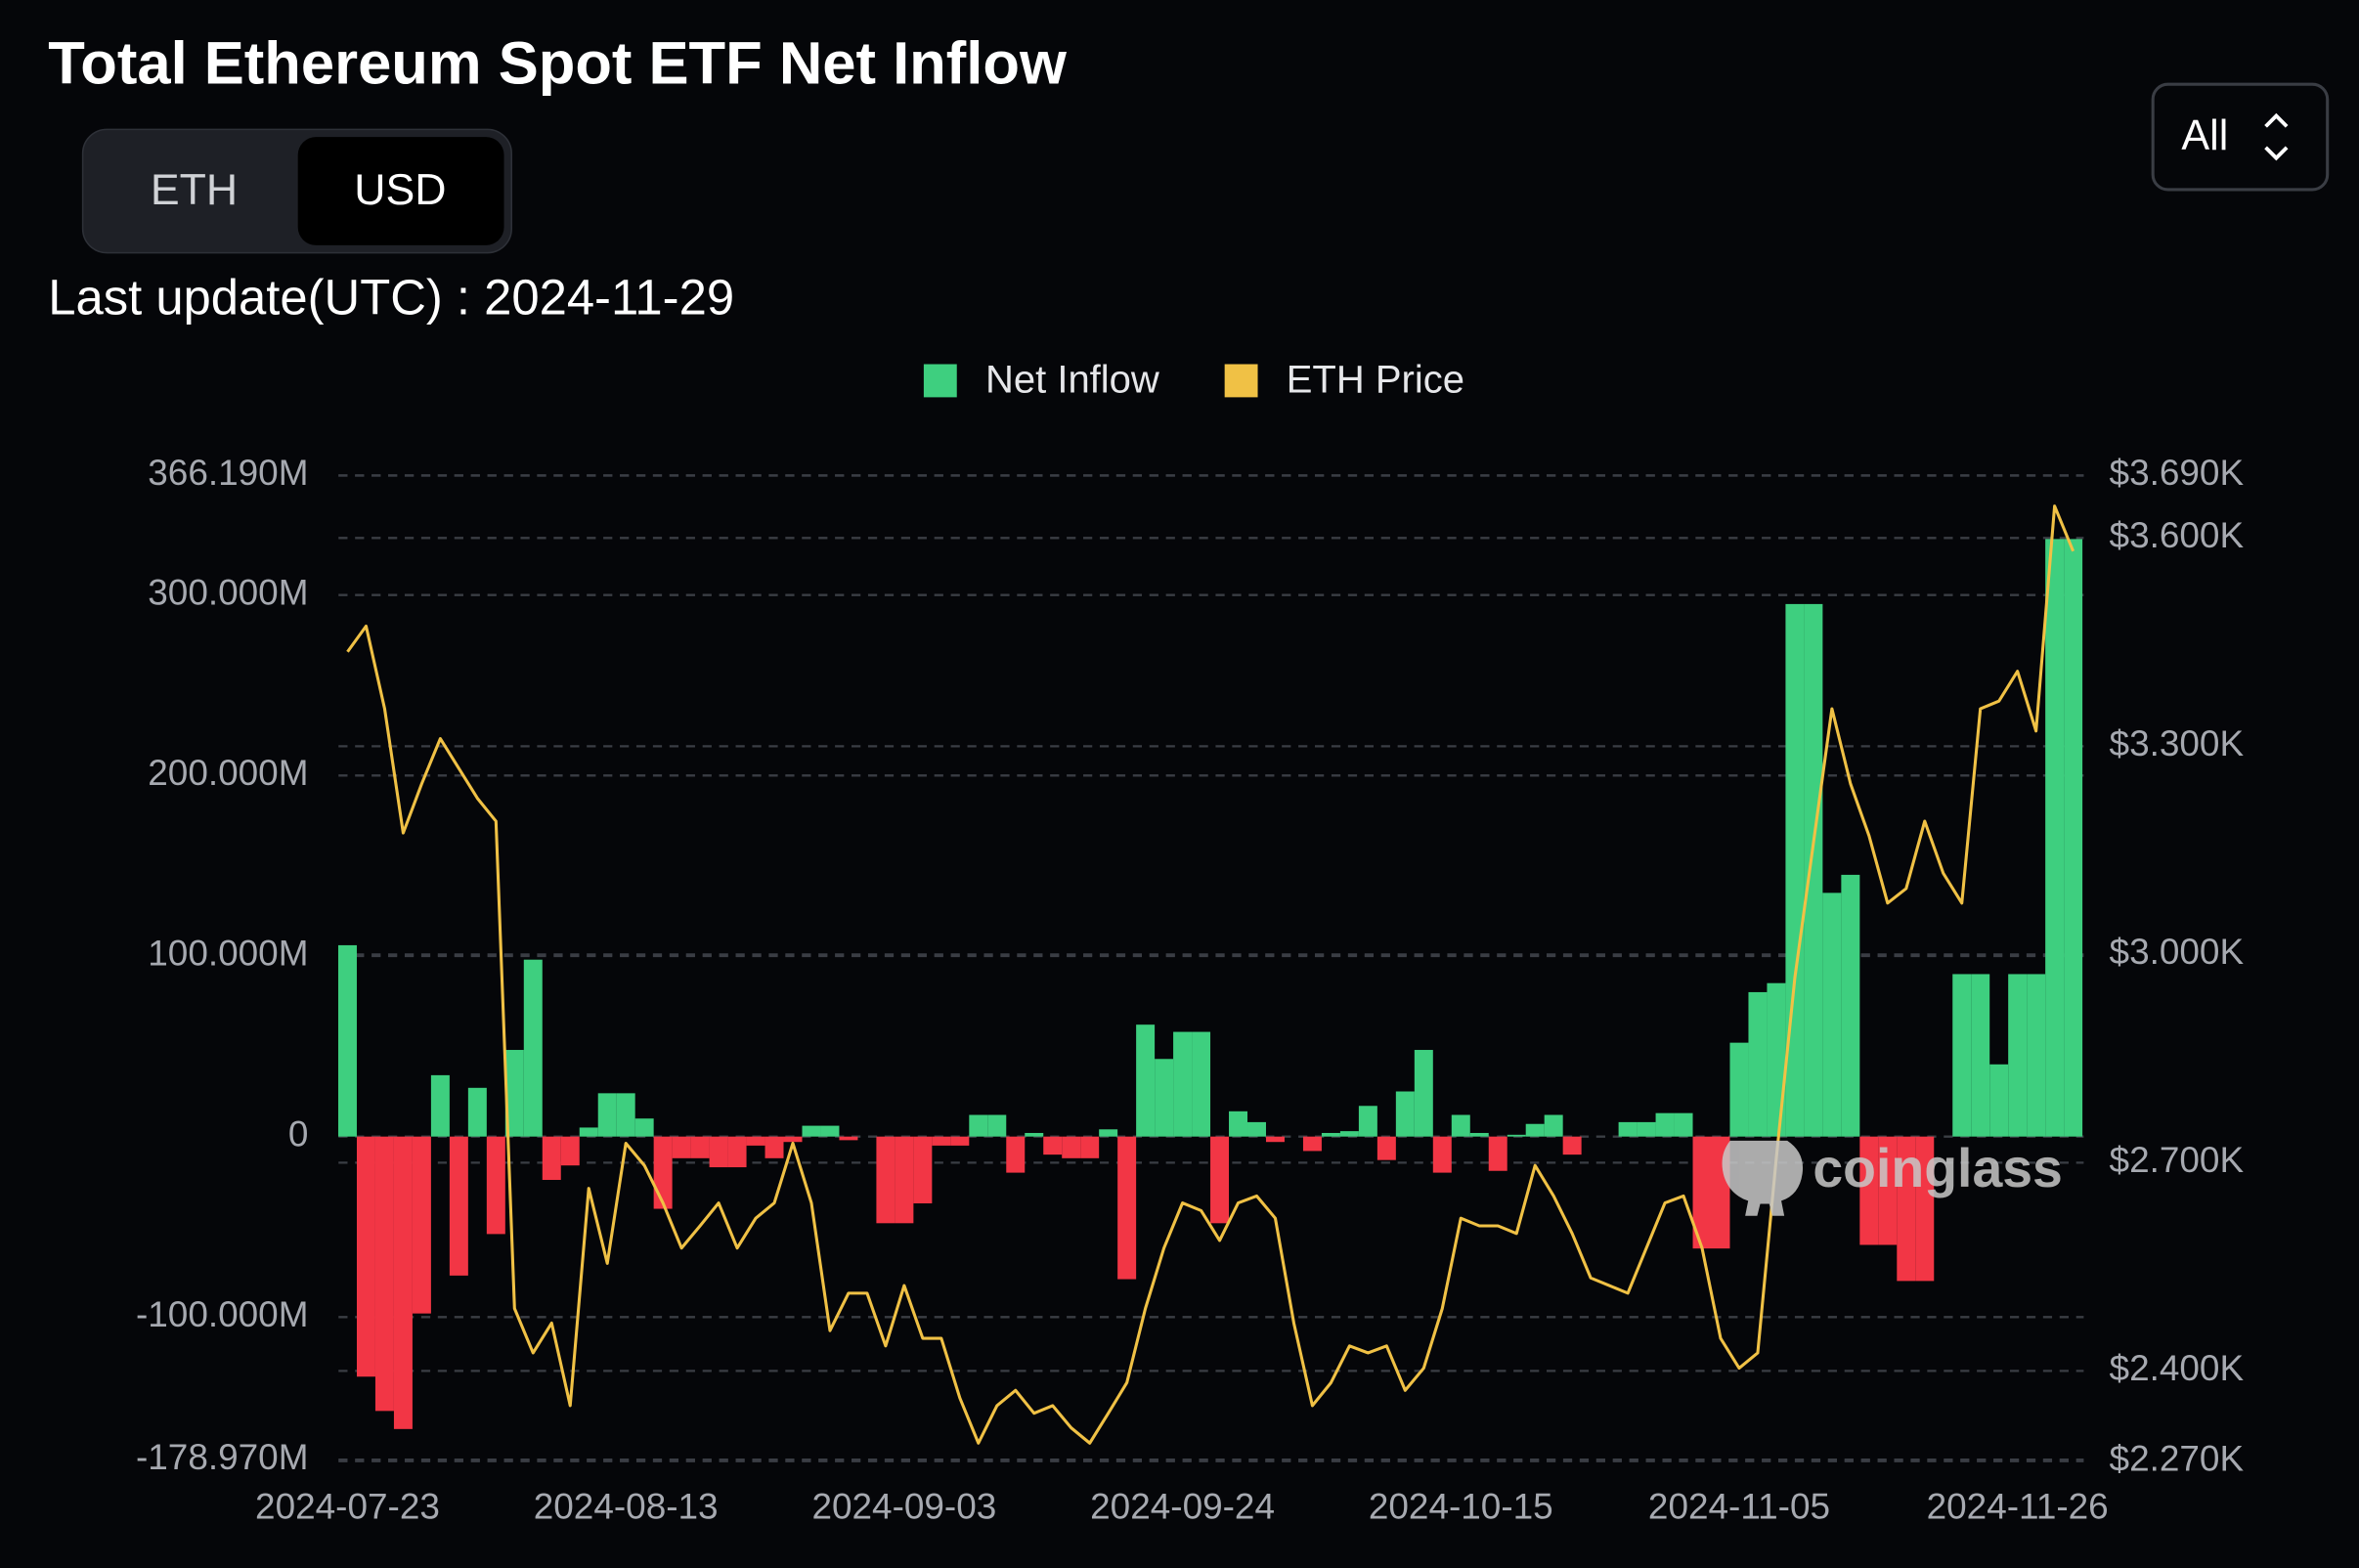 Image resolution: width=2359 pixels, height=1568 pixels. I want to click on y-tick-label: 100.000M, so click(228, 954).